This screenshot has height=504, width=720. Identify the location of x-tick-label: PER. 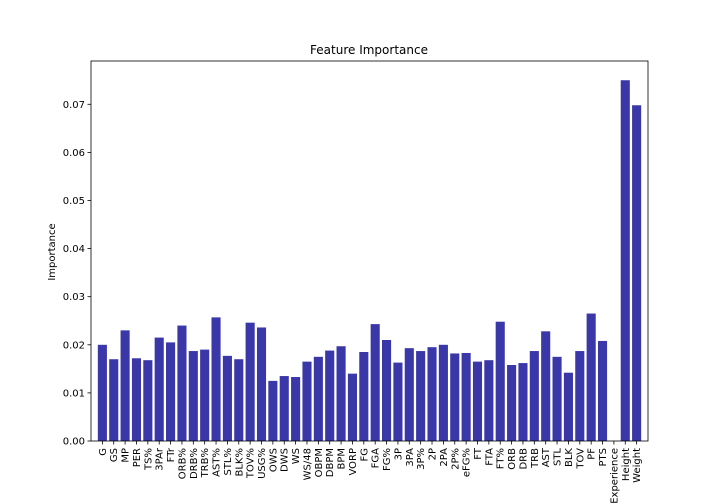
(137, 457).